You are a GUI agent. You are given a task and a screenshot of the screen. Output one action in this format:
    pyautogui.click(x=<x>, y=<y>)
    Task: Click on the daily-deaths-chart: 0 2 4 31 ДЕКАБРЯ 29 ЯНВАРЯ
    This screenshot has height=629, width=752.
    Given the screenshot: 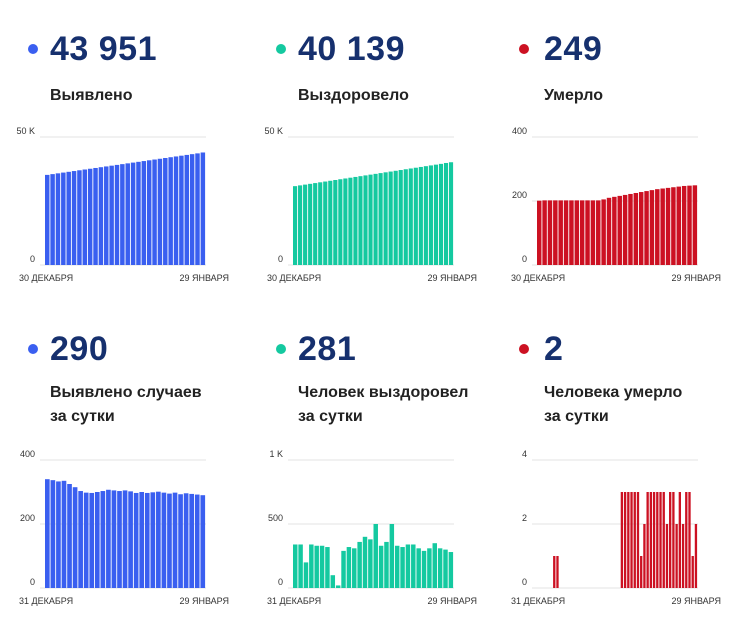 What is the action you would take?
    pyautogui.click(x=616, y=527)
    